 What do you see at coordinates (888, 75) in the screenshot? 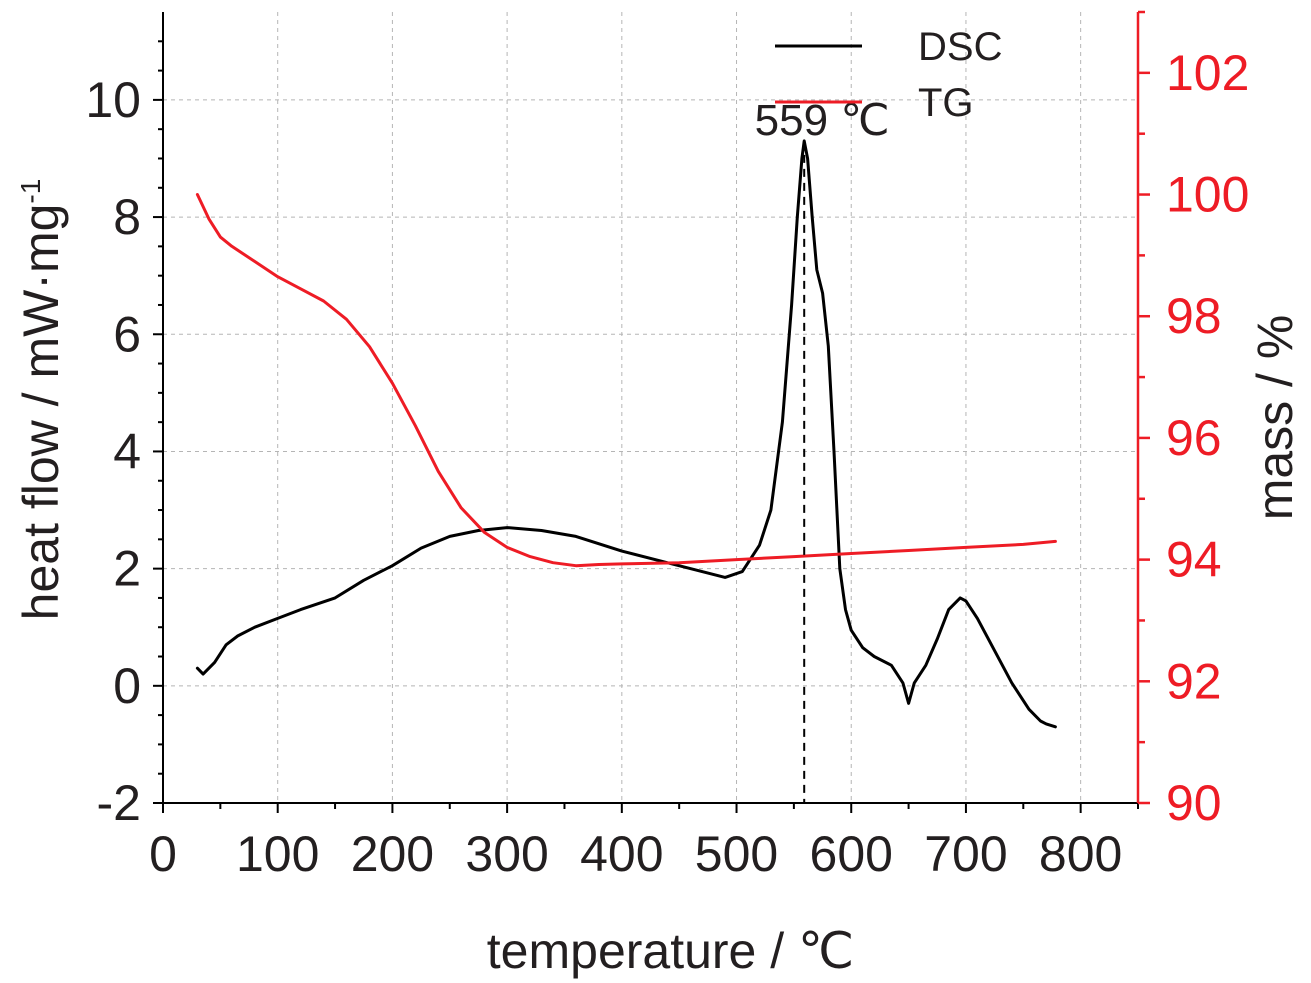
I see `legend: DSC TG` at bounding box center [888, 75].